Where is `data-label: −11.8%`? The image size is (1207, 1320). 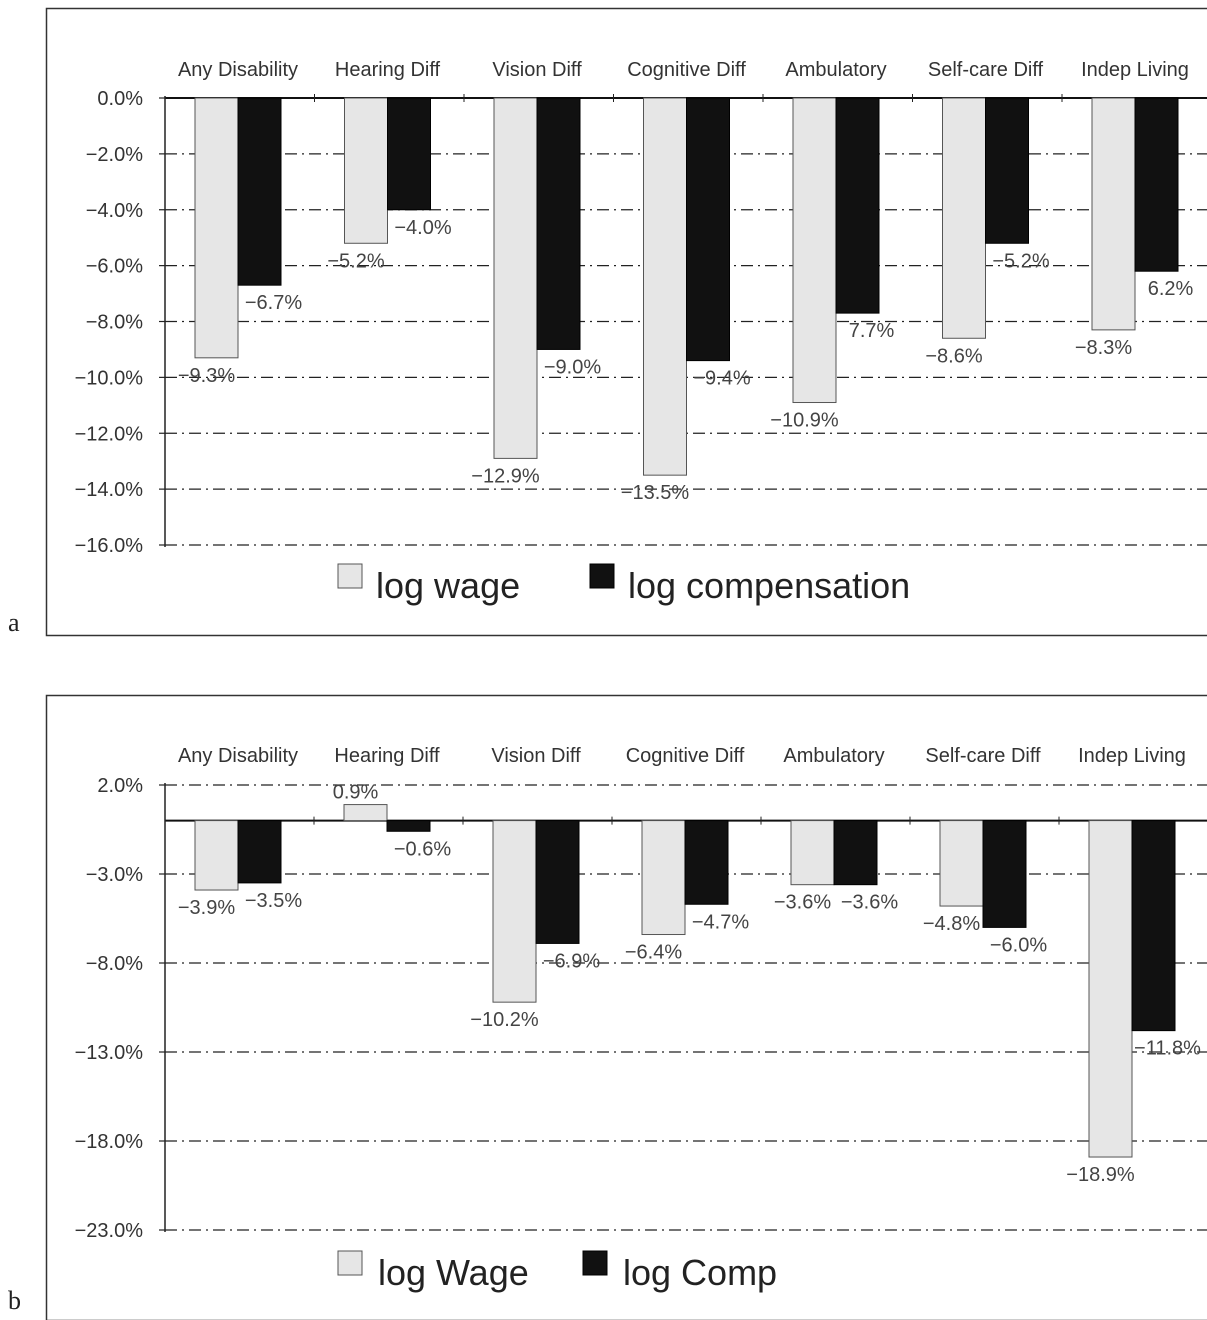 data-label: −11.8% is located at coordinates (1167, 1049).